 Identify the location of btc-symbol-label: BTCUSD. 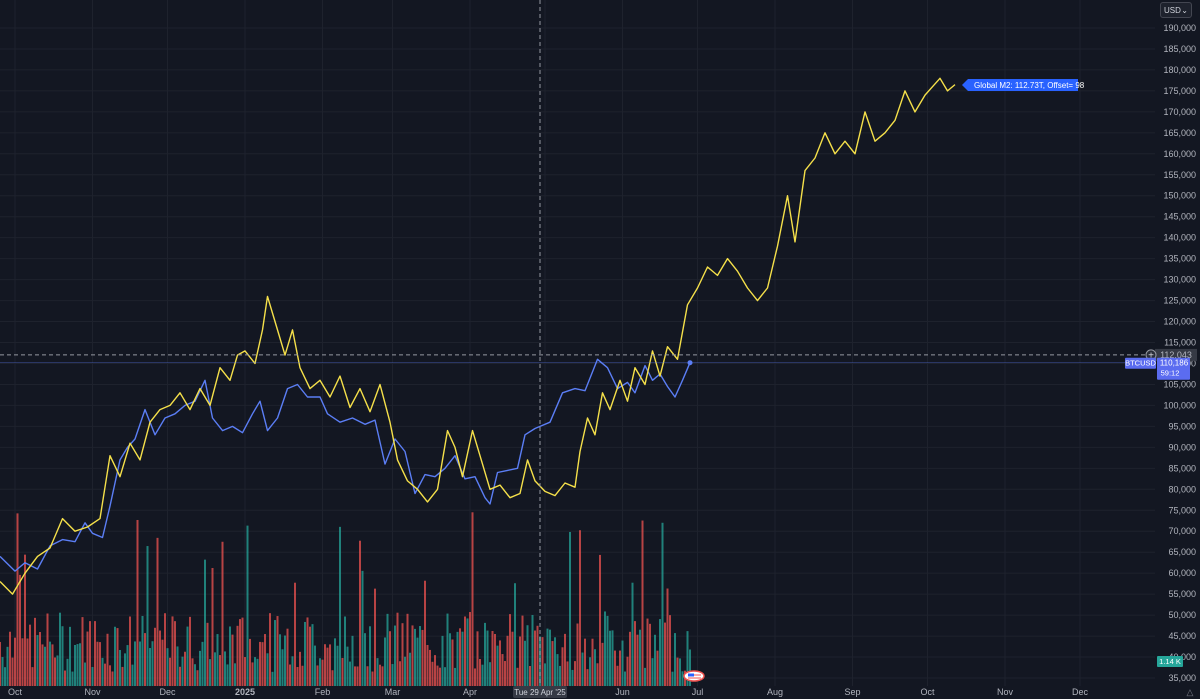
(1140, 363).